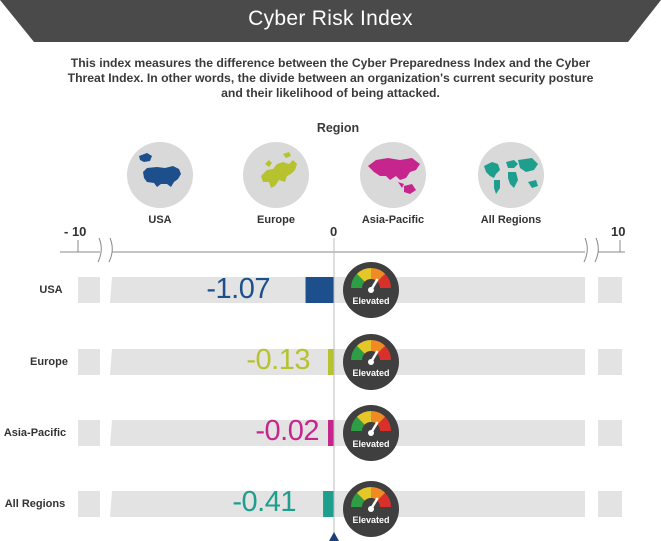 The width and height of the screenshot is (661, 541). I want to click on risk-gauge-usa: Elevated, so click(371, 290).